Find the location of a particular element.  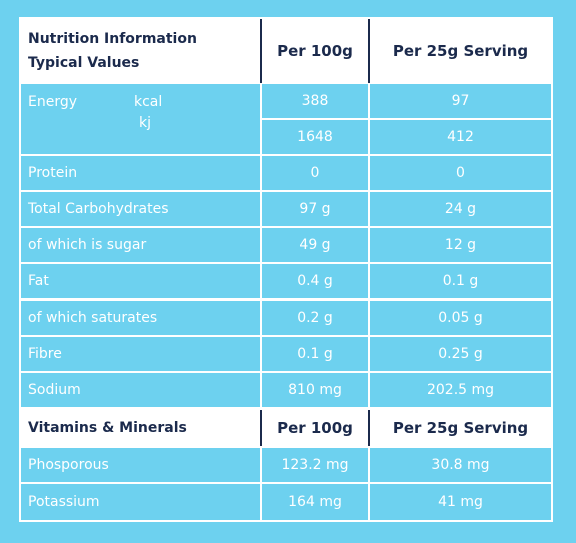

table-row: Protein 0 0 is located at coordinates (286, 173).